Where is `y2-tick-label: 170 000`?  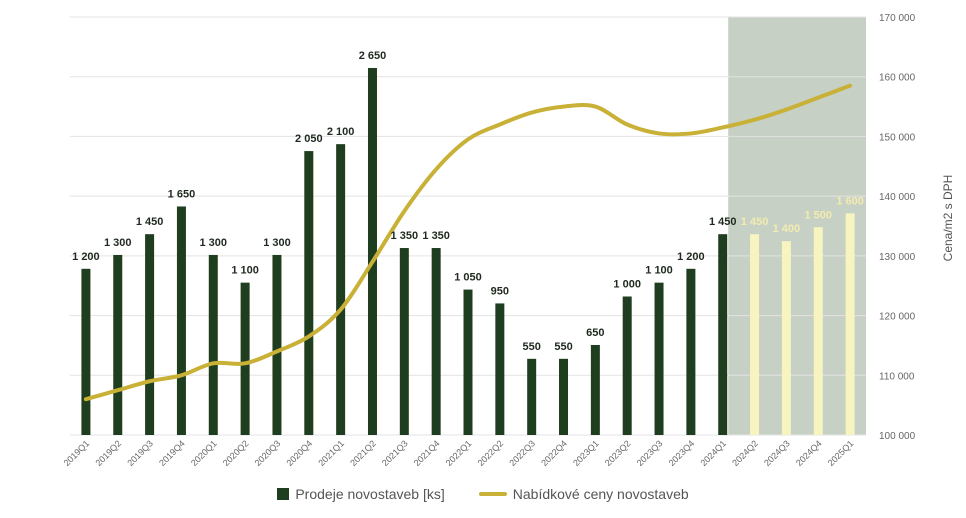
y2-tick-label: 170 000 is located at coordinates (897, 18).